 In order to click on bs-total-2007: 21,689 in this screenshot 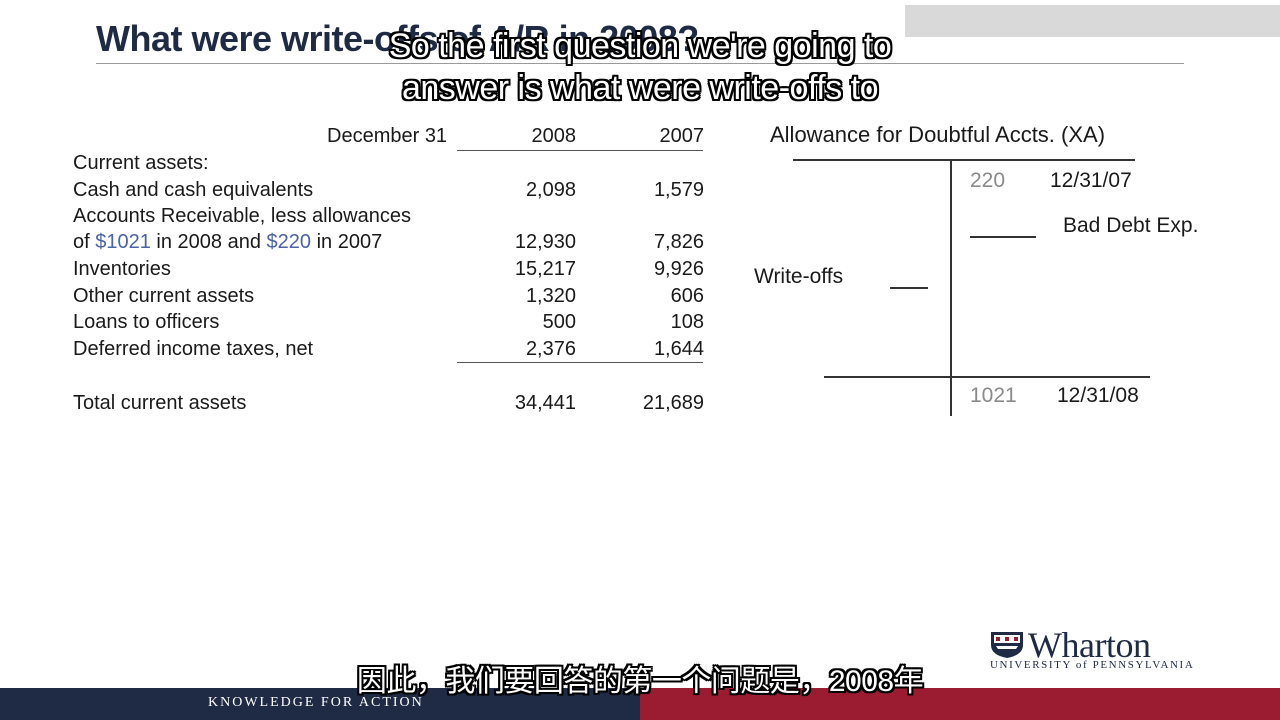, I will do `click(673, 403)`.